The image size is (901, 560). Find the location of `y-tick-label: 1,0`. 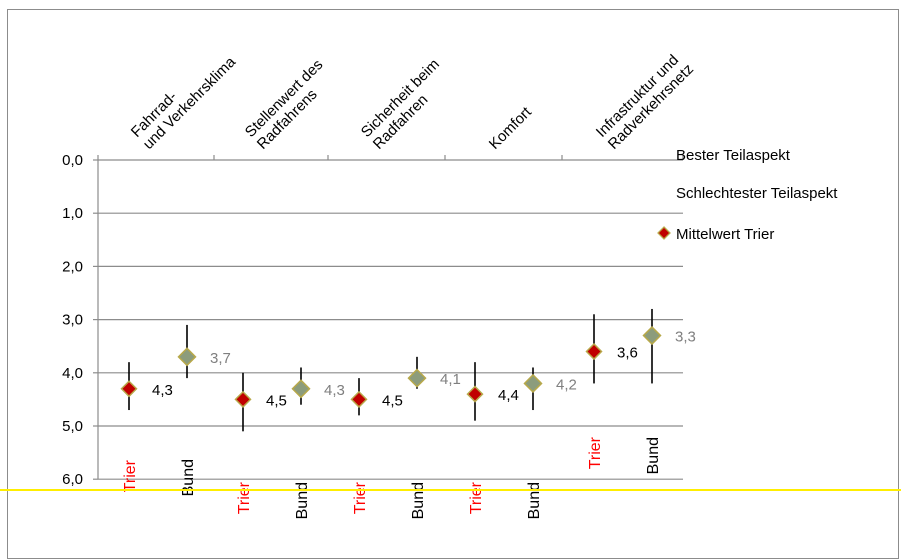

y-tick-label: 1,0 is located at coordinates (72, 213).